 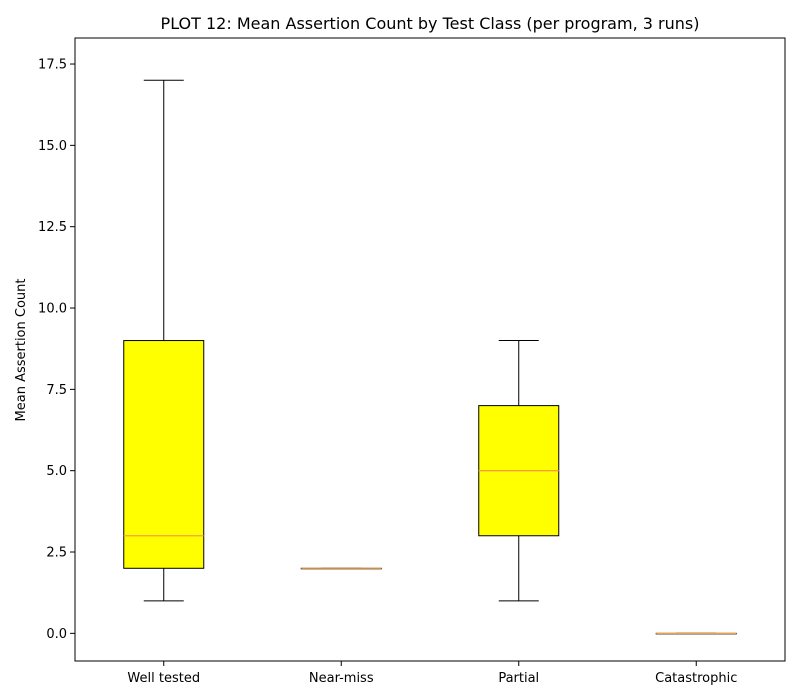 What do you see at coordinates (56, 350) in the screenshot?
I see `y-axis: 0.0 2.5 5.0 7.5 10.0 12.5 15.0 17.5` at bounding box center [56, 350].